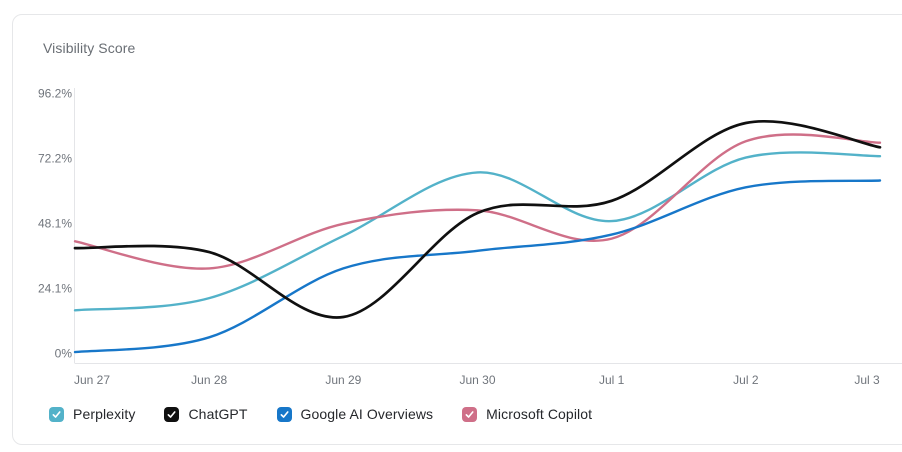  Describe the element at coordinates (55, 94) in the screenshot. I see `y-tick-label: 96.2%` at that location.